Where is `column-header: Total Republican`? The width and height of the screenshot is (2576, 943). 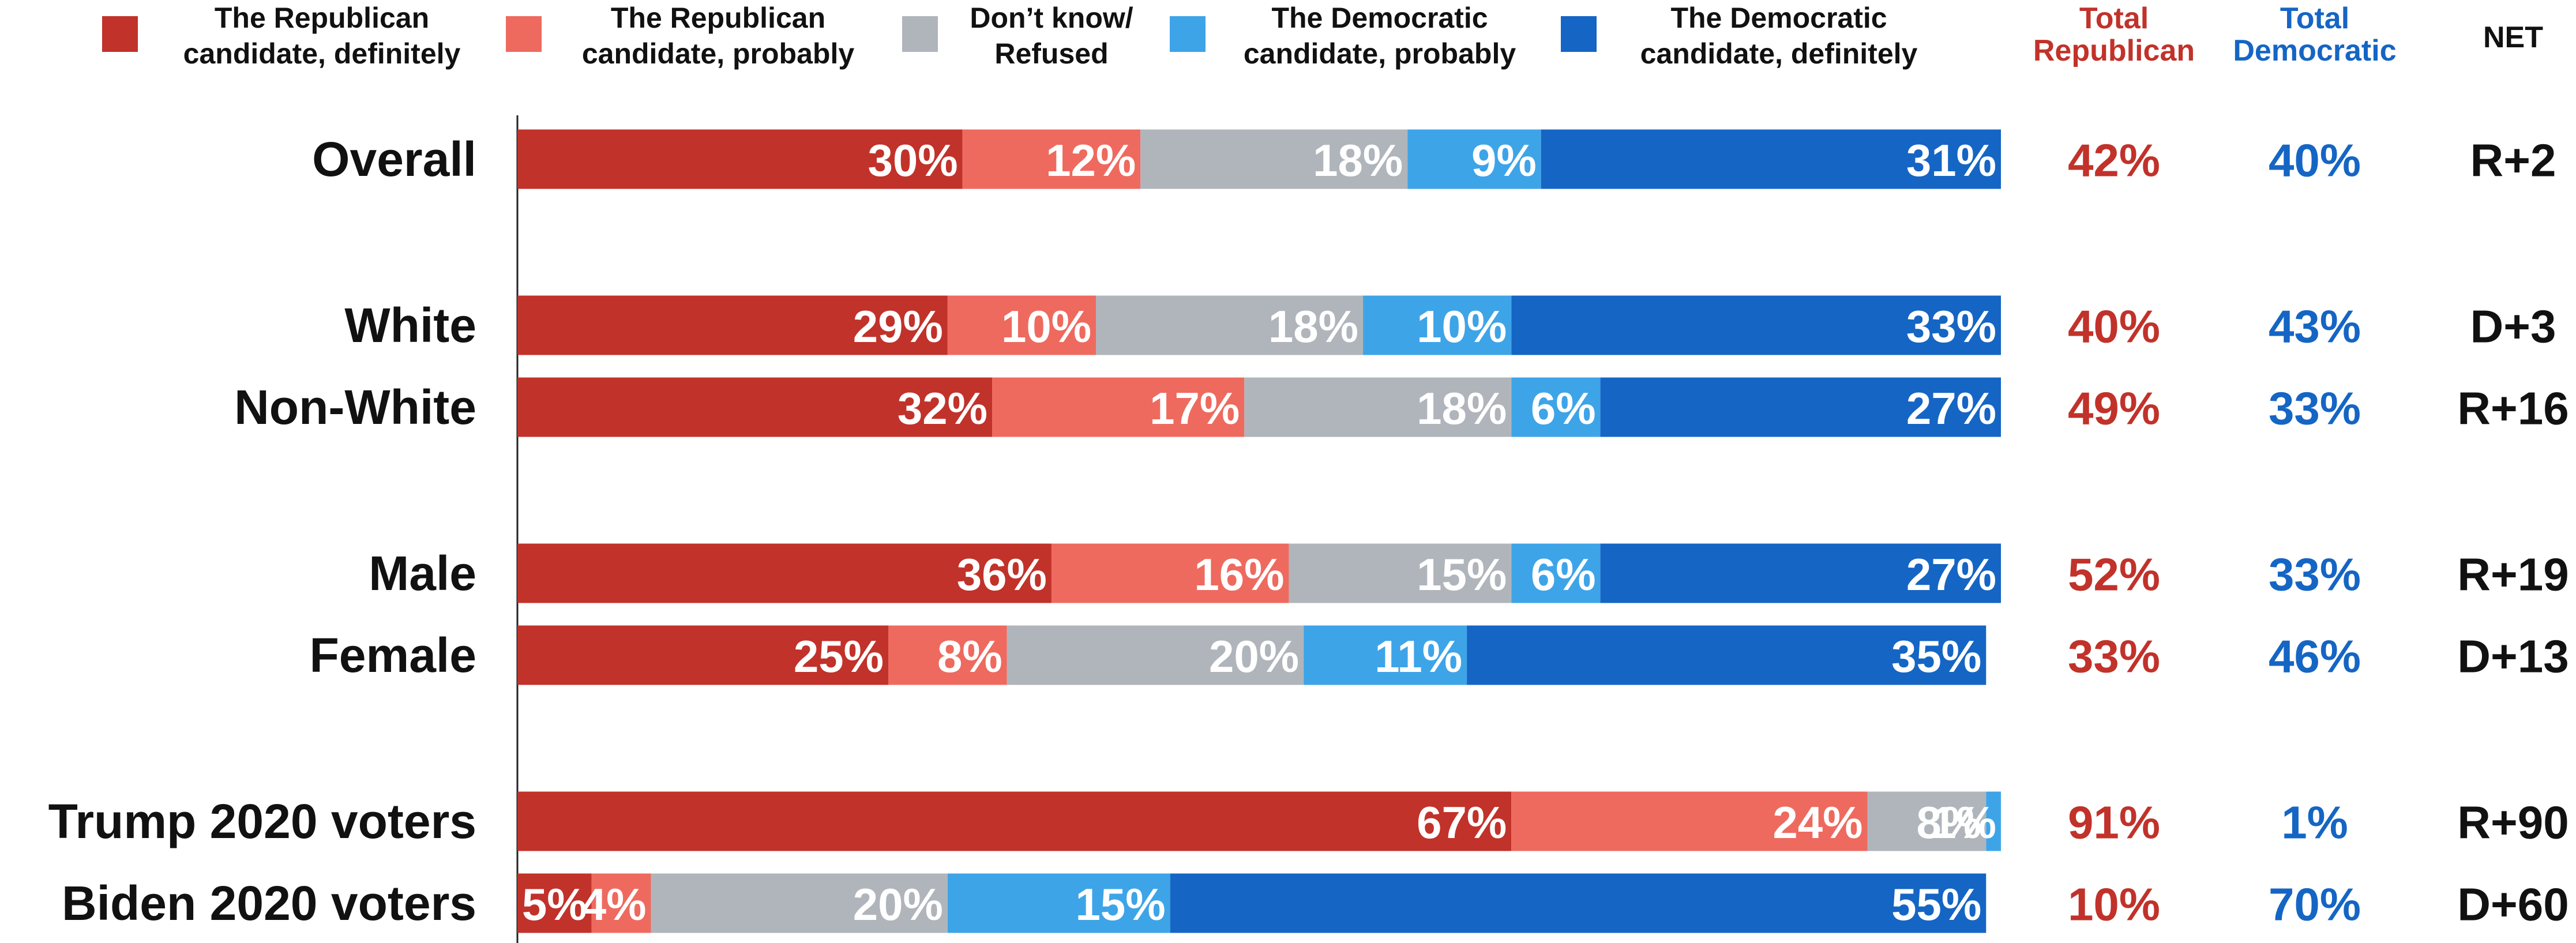
column-header: Total Republican is located at coordinates (2114, 34).